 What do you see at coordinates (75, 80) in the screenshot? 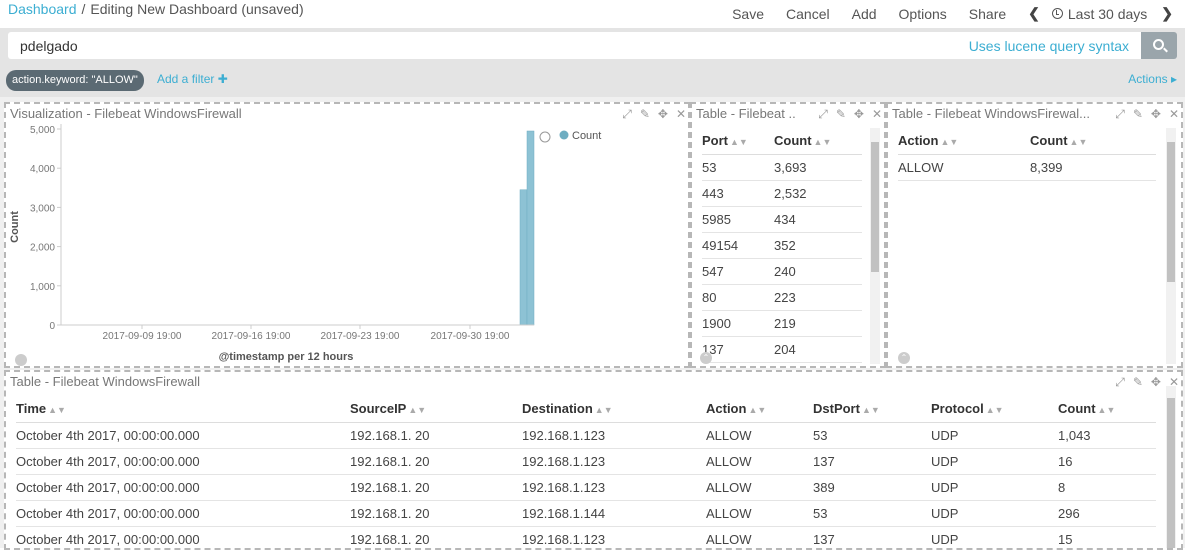
I see `filter-pill: action.keyword: "ALLOW"` at bounding box center [75, 80].